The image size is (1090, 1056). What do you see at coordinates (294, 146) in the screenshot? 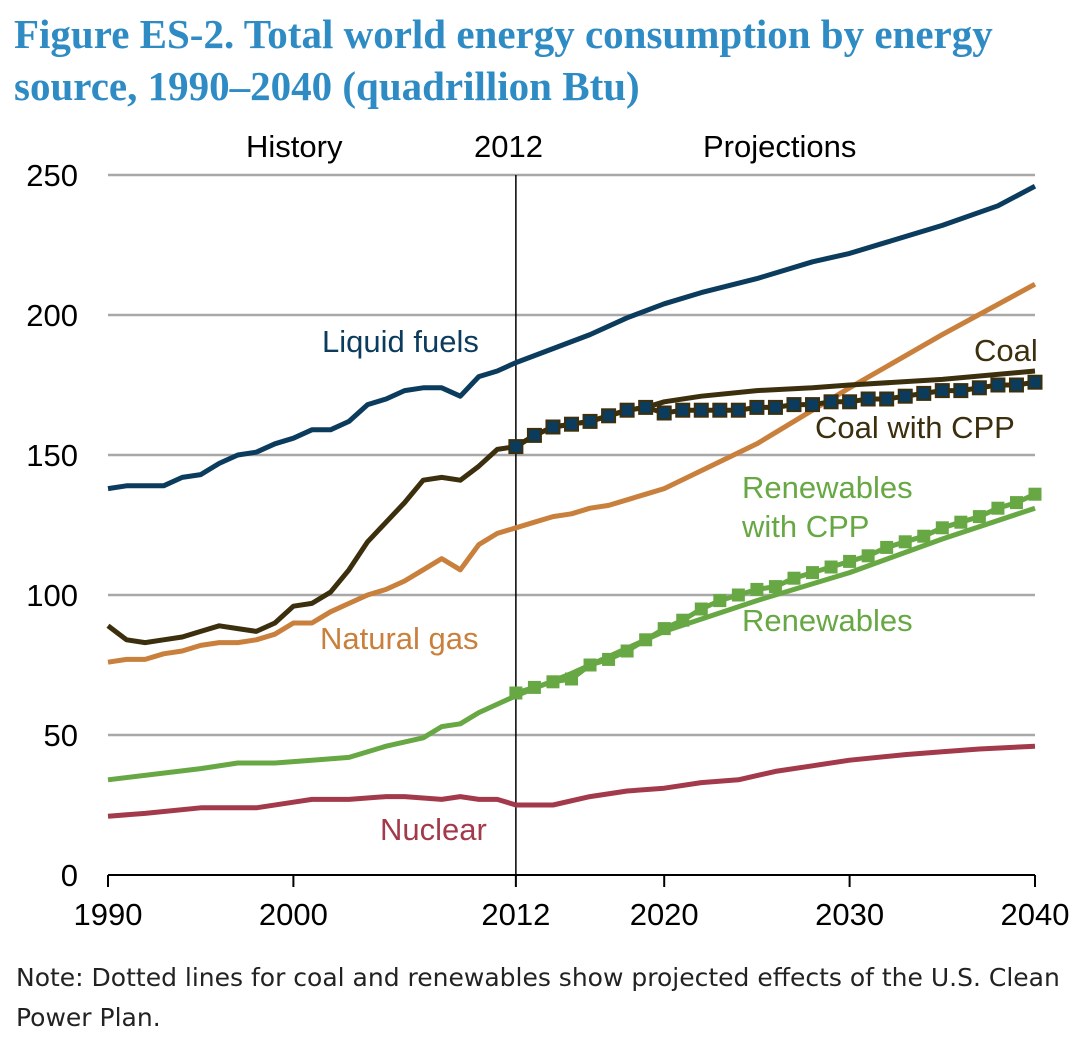
I see `history-label: History` at bounding box center [294, 146].